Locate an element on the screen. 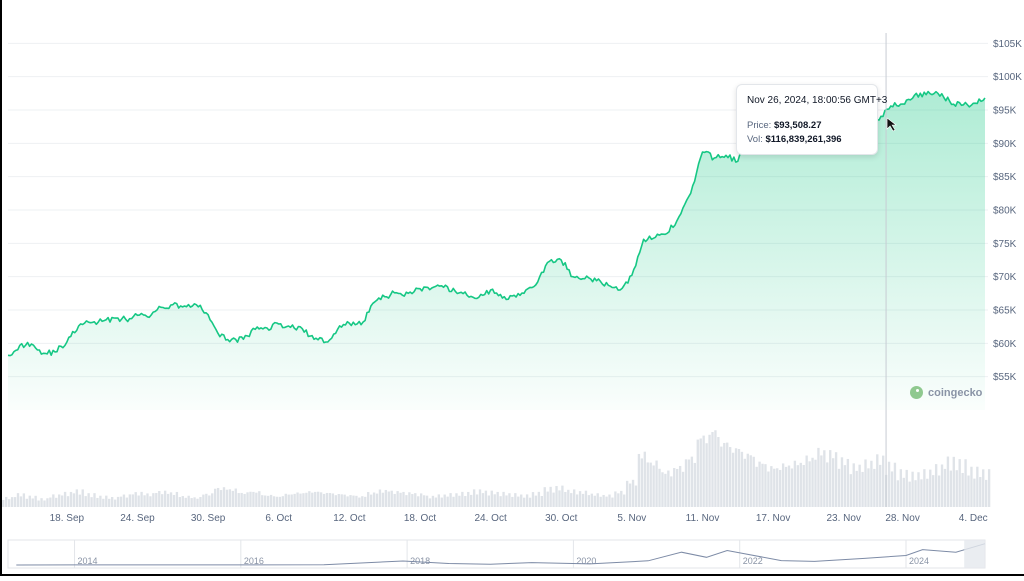  hover-crosshair is located at coordinates (891, 270).